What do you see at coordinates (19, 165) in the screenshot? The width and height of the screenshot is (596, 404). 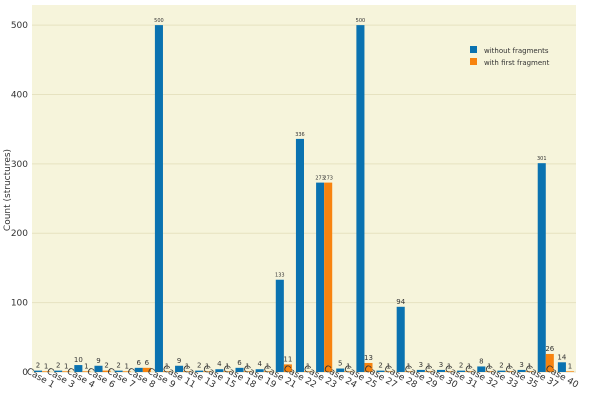 I see `y-tick-label: 300` at bounding box center [19, 165].